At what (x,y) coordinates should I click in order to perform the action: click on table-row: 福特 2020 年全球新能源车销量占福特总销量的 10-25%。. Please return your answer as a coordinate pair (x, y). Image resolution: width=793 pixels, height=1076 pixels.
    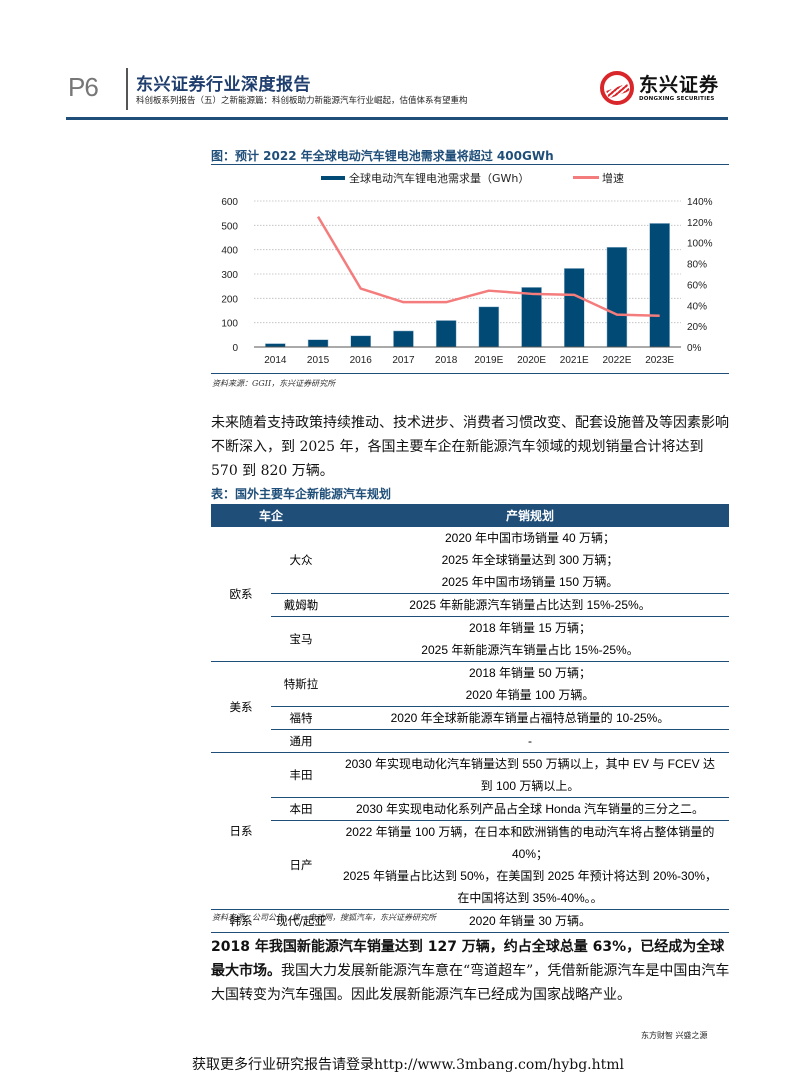
    Looking at the image, I should click on (470, 718).